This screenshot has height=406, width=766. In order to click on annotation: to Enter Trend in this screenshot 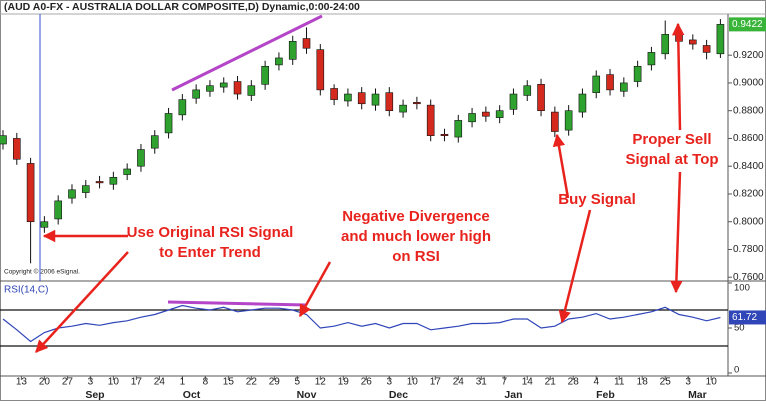, I will do `click(210, 252)`.